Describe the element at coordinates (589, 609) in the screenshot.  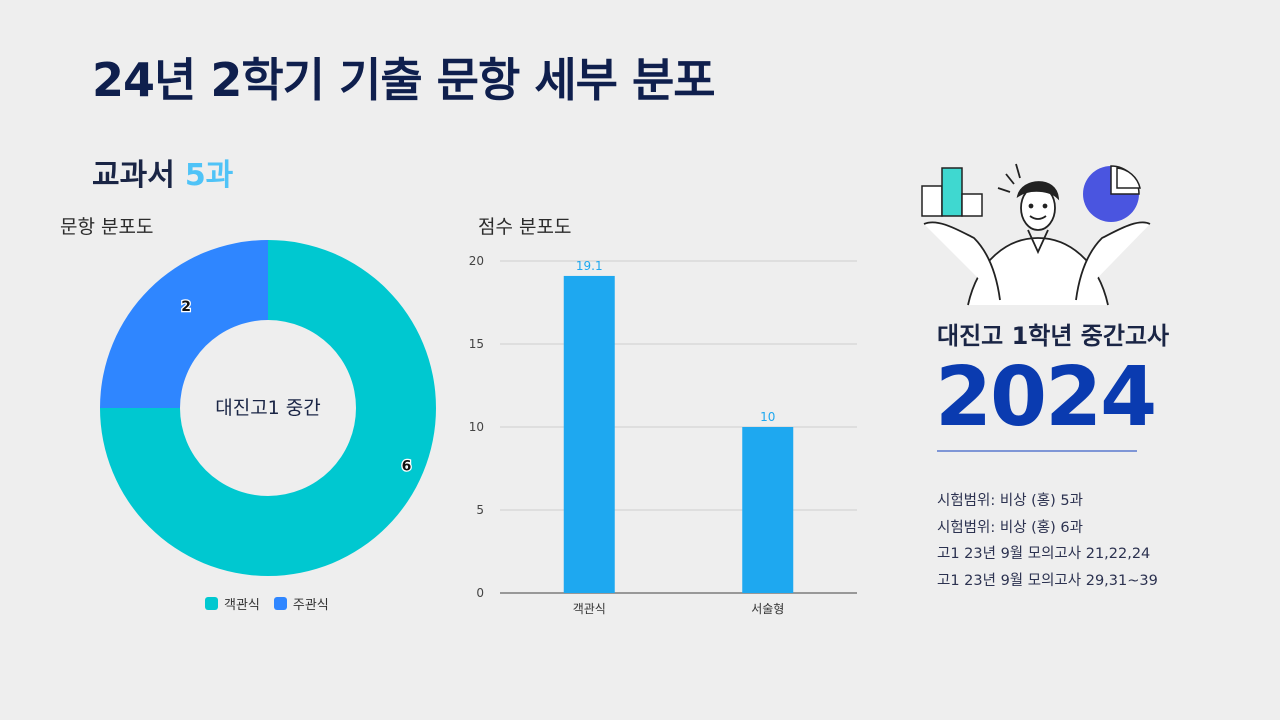
I see `x-tick-label: 객관식` at that location.